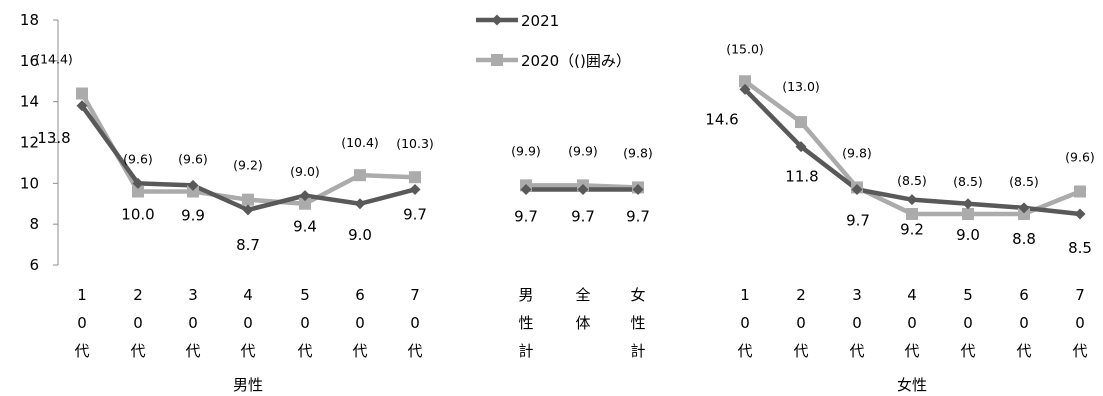  Describe the element at coordinates (29, 20) in the screenshot. I see `y-tick-label: 18` at that location.